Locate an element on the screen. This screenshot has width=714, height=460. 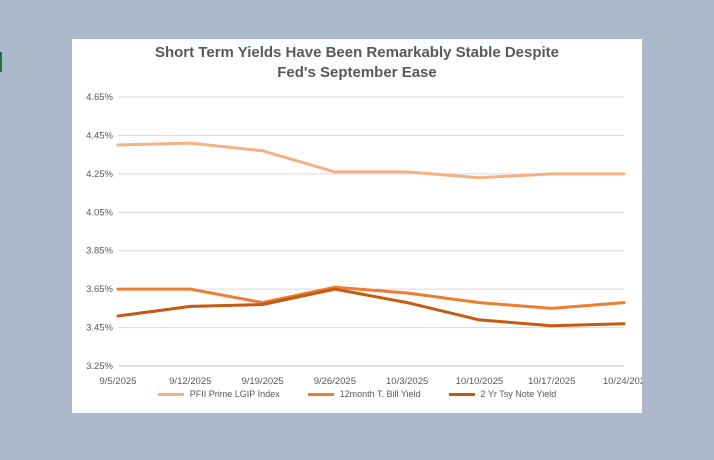
sheet-edge-marker is located at coordinates (2, 62).